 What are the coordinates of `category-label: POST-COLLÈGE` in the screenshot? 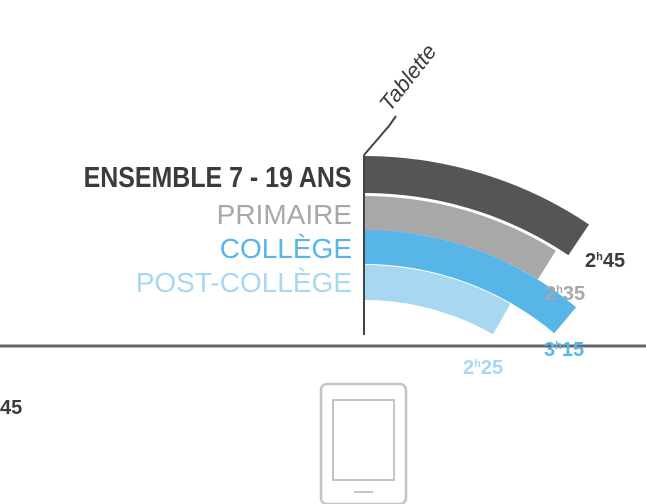 It's located at (243, 282).